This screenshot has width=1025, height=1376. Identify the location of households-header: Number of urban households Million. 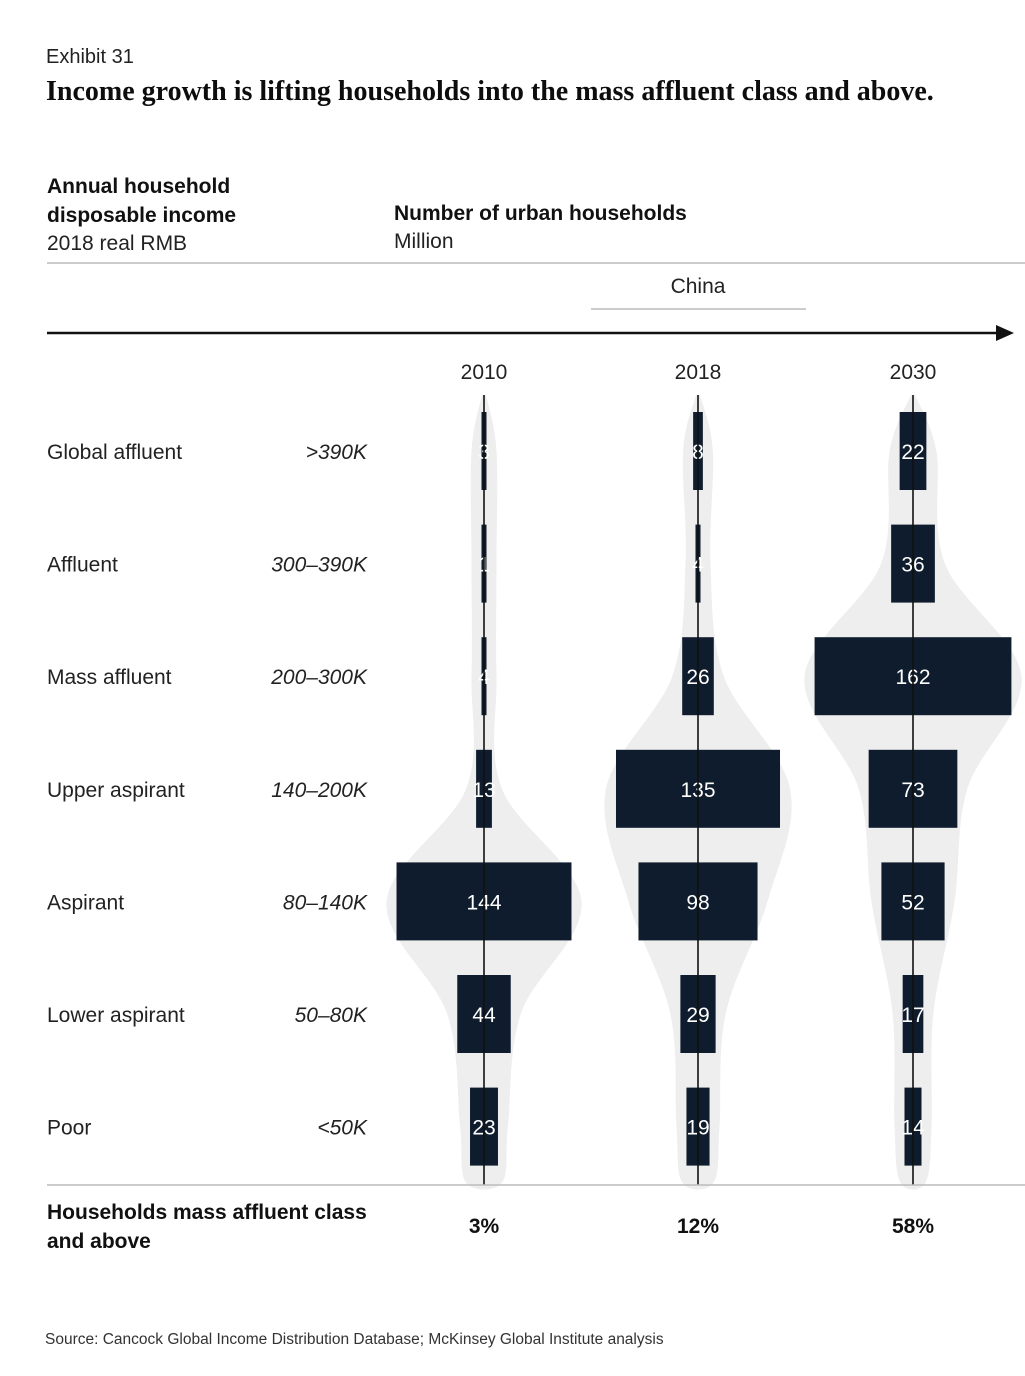
(604, 227).